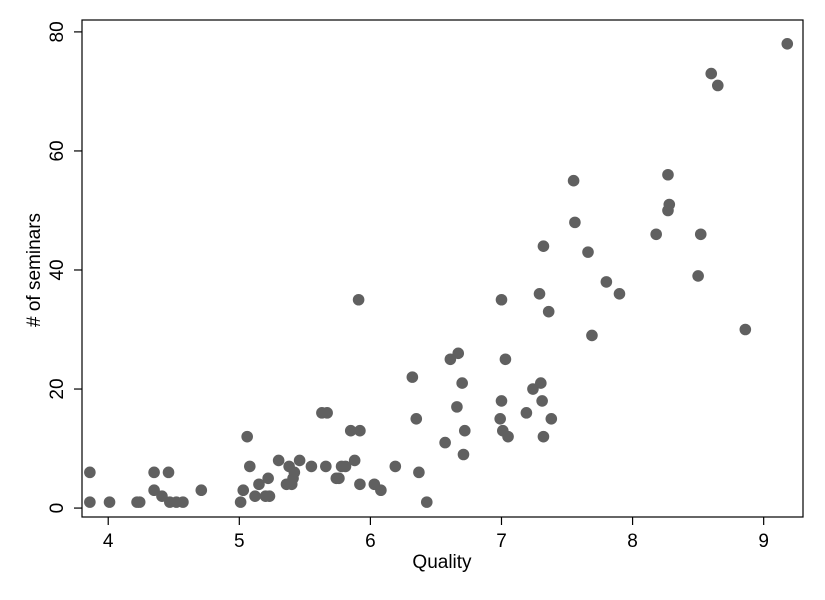  What do you see at coordinates (57, 150) in the screenshot?
I see `y-tick-label: 60` at bounding box center [57, 150].